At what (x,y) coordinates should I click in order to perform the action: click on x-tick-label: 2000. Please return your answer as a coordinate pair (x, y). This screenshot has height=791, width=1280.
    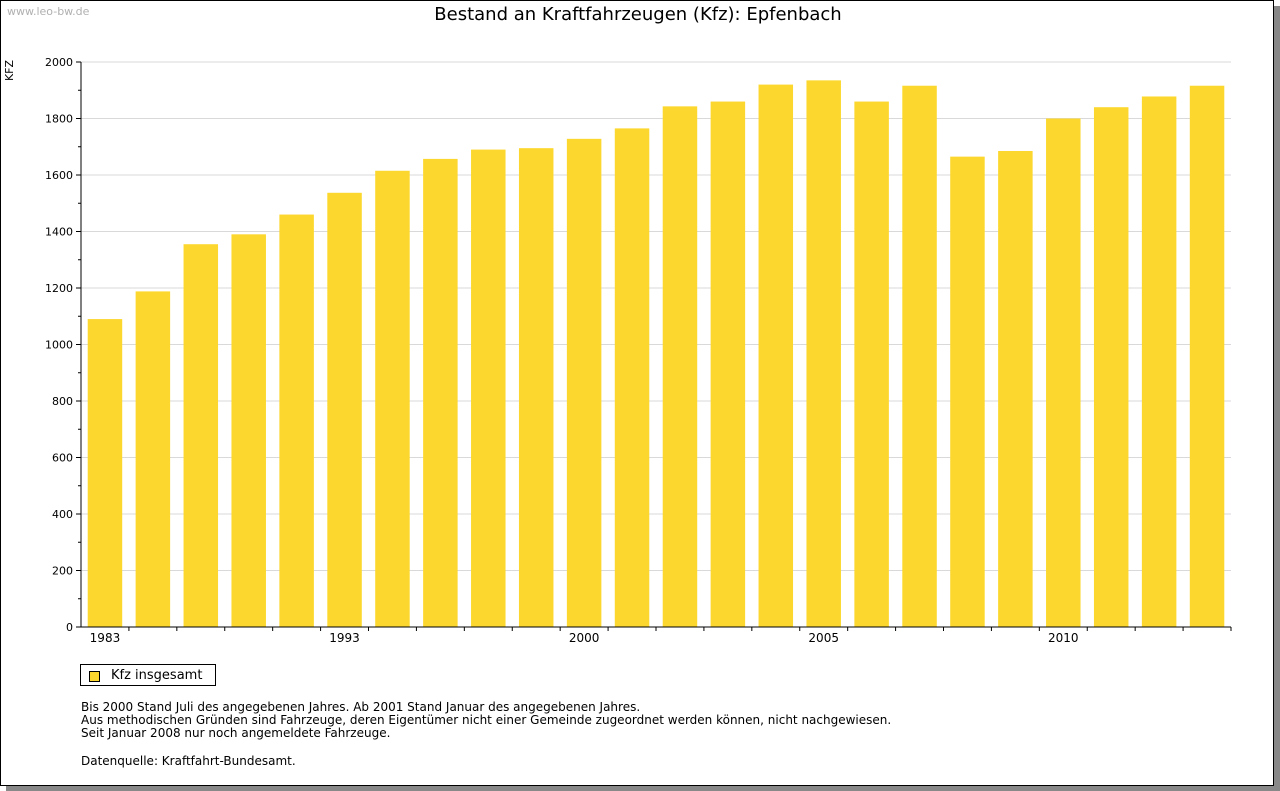
    Looking at the image, I should click on (584, 638).